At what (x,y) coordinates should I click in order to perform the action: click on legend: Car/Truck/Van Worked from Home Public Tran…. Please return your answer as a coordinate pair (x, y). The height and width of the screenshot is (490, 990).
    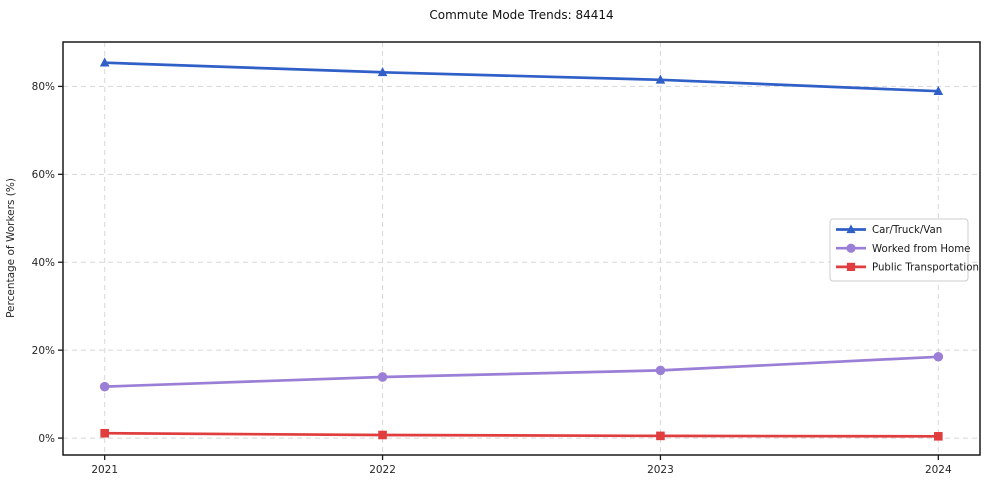
    Looking at the image, I should click on (904, 250).